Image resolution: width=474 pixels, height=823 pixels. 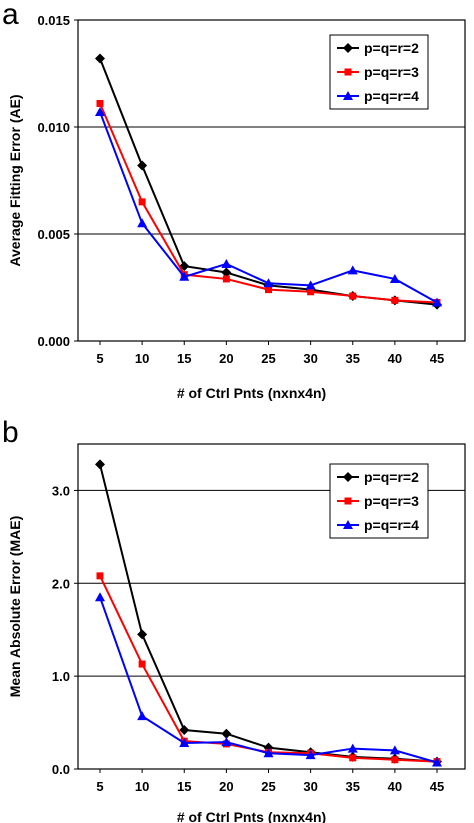 I want to click on y-tick-label: 0.010, so click(x=53, y=127).